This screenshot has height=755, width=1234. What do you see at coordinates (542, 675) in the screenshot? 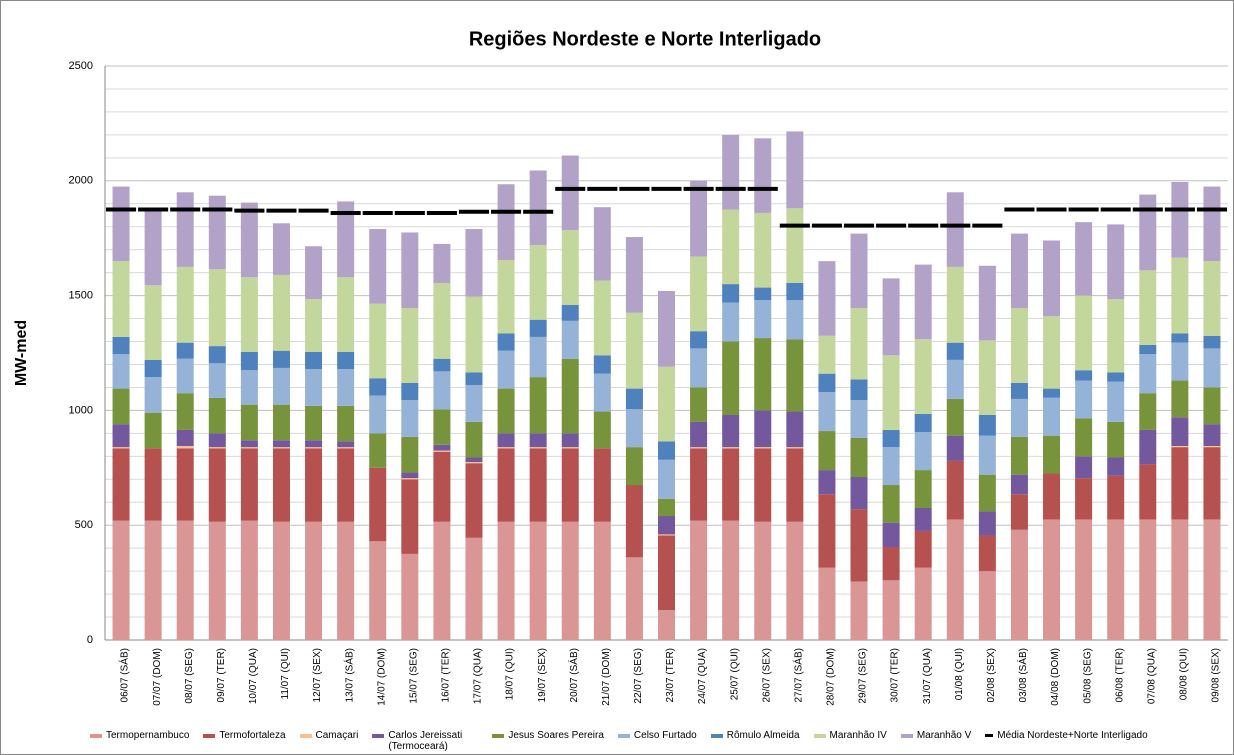
I see `x-tick-label: 19/07 (SEX)` at bounding box center [542, 675].